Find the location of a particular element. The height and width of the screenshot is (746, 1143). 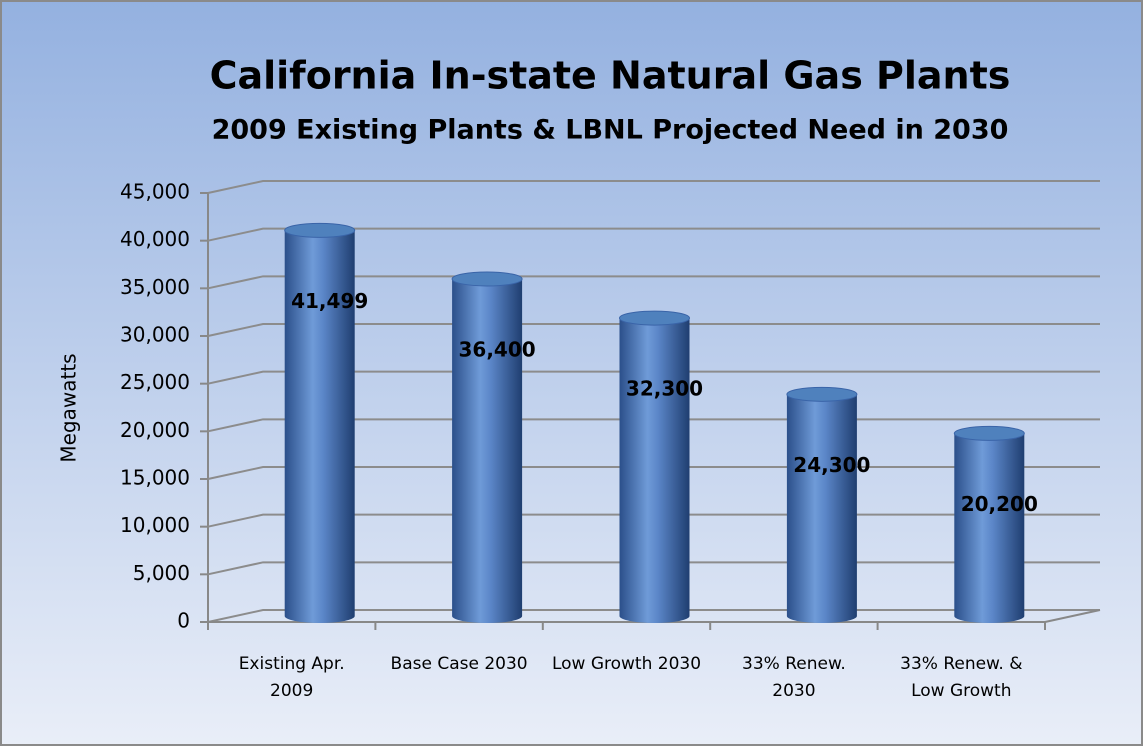

y-tick-label: 45,000 is located at coordinates (155, 192).